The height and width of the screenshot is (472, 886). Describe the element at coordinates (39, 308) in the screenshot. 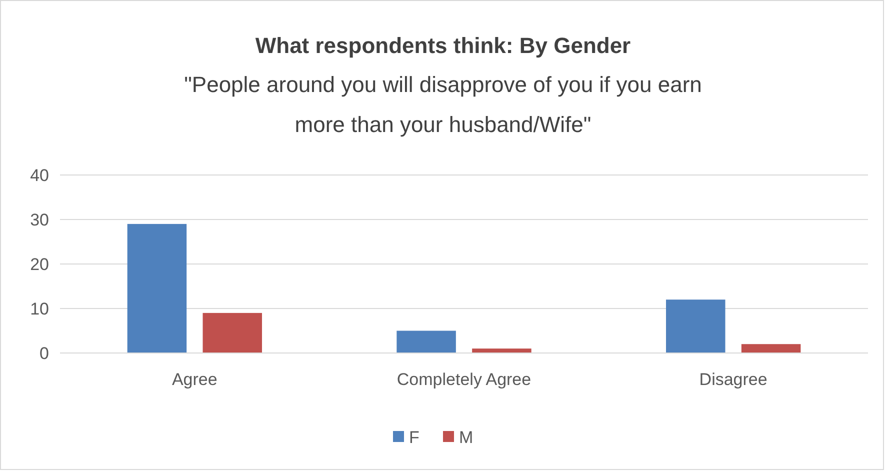

I see `y-tick-label: 10` at that location.